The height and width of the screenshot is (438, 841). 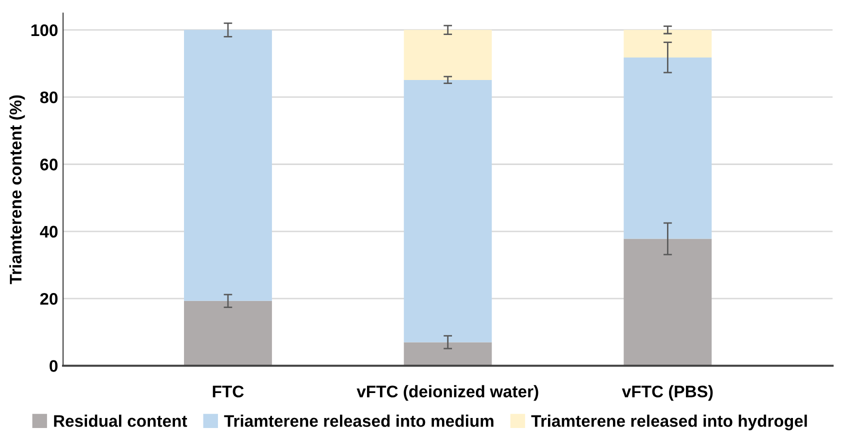 What do you see at coordinates (49, 97) in the screenshot?
I see `y-tick-label: 80` at bounding box center [49, 97].